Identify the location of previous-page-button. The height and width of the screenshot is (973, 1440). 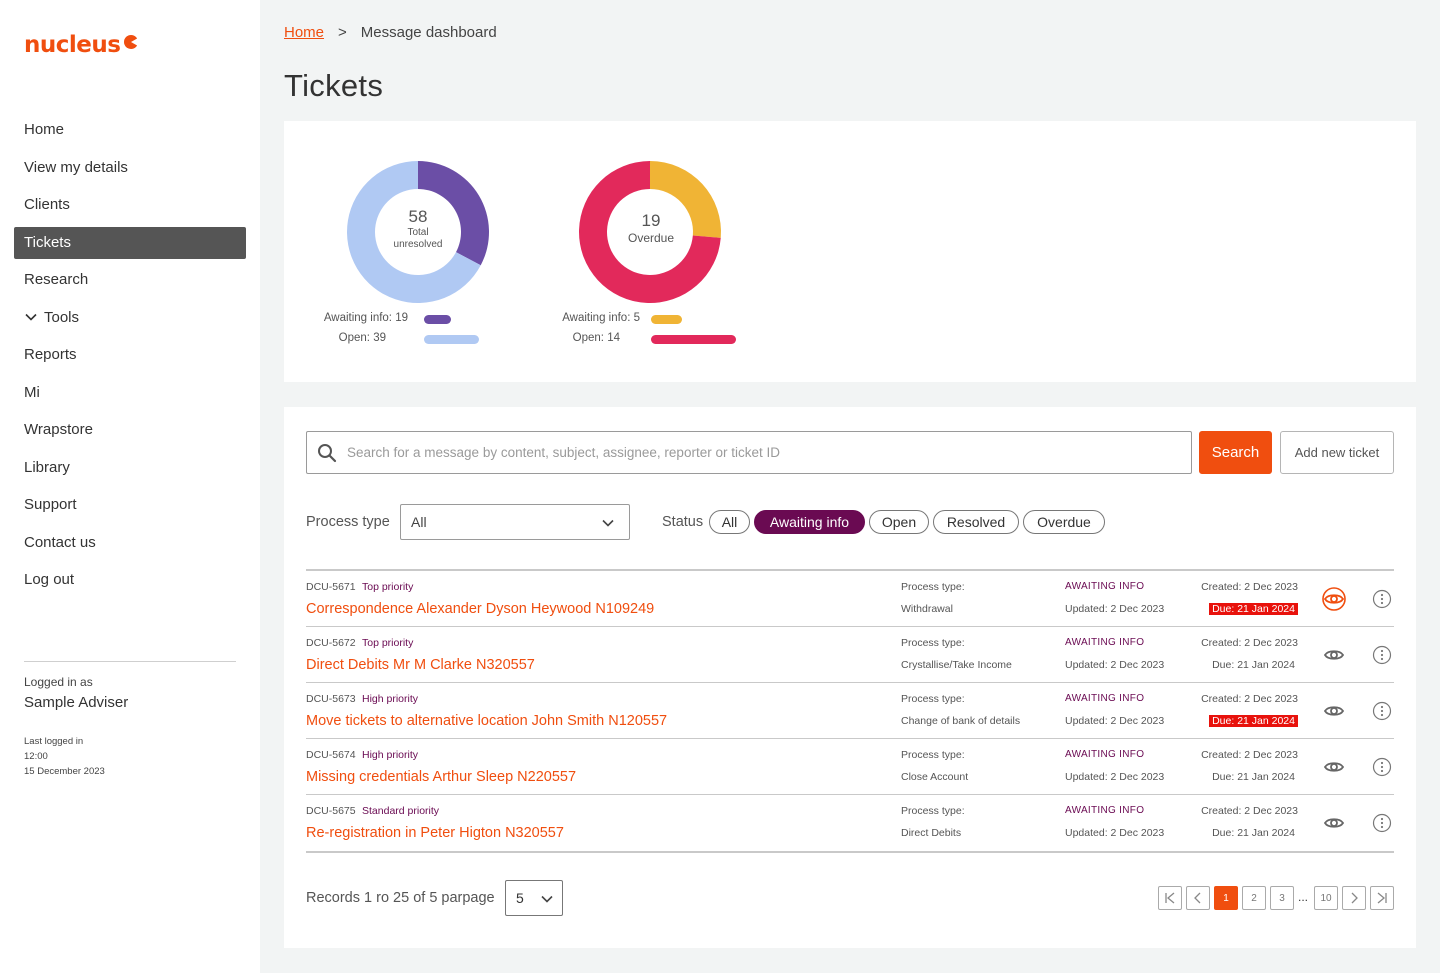
(1198, 898).